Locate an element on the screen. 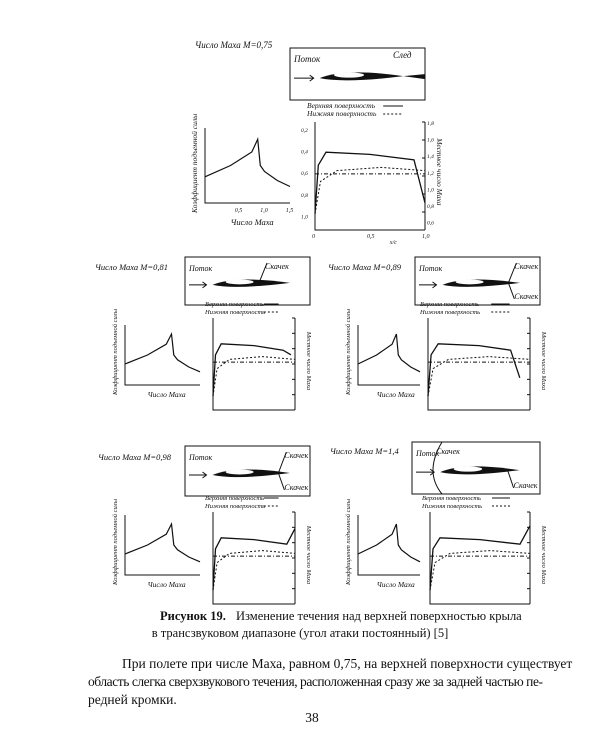 This screenshot has height=750, width=600. panel-title: Число Маха М=0,81 is located at coordinates (131, 267).